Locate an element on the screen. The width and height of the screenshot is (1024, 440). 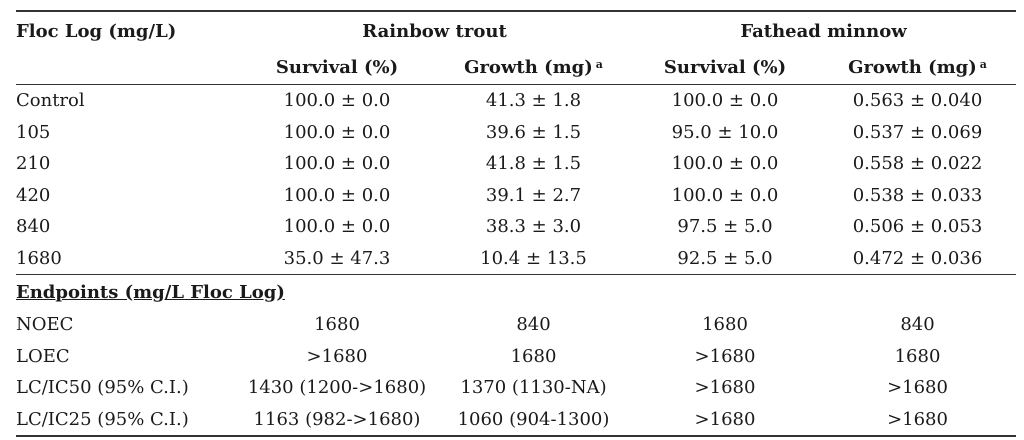
header-group-rainbow-trout: Rainbow trout is located at coordinates (434, 30).